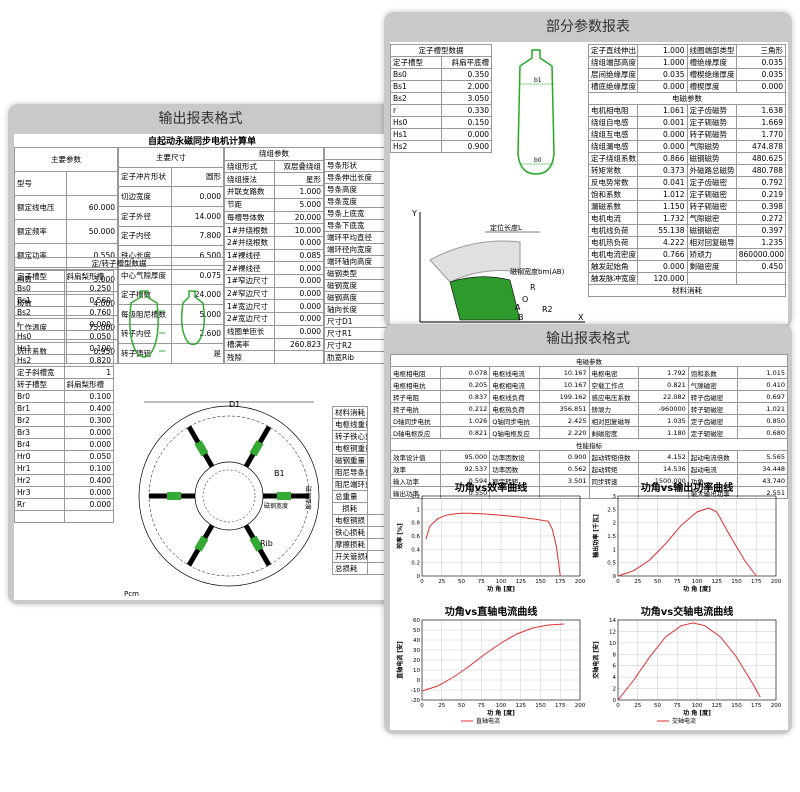 Image resolution: width=800 pixels, height=792 pixels. What do you see at coordinates (66, 207) in the screenshot?
I see `table-row: 额定线电压 60.000` at bounding box center [66, 207].